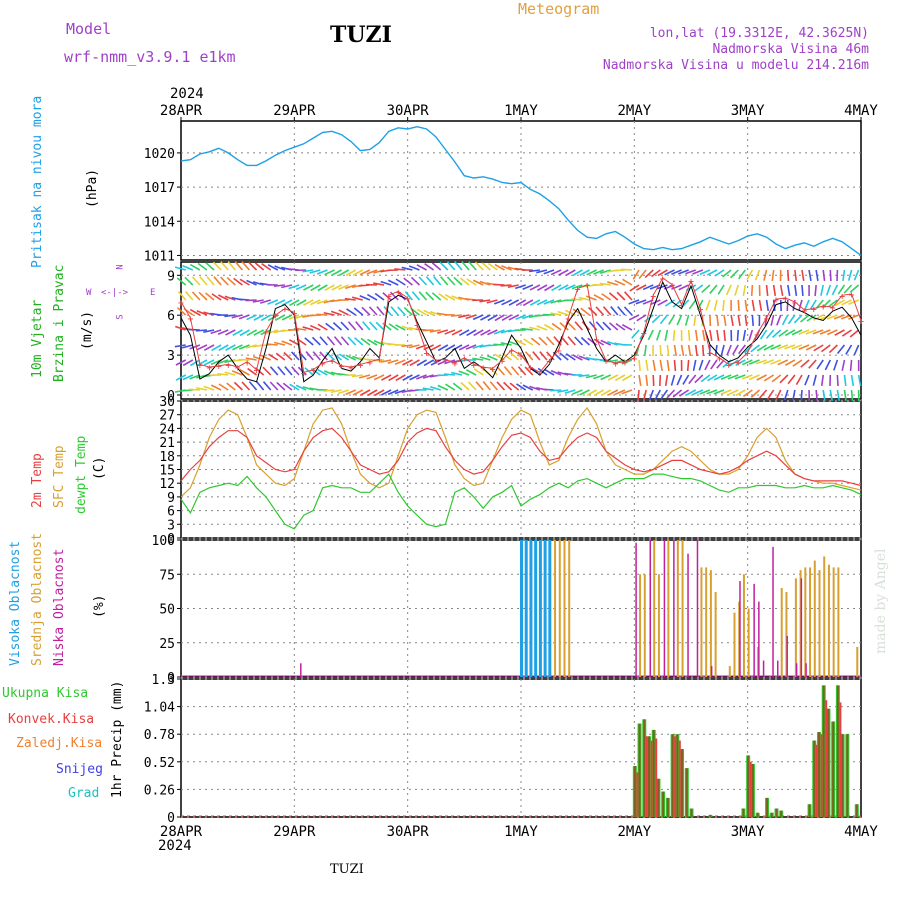 The width and height of the screenshot is (900, 900). I want to click on y-tick-label-pressure: 1011, so click(159, 256).